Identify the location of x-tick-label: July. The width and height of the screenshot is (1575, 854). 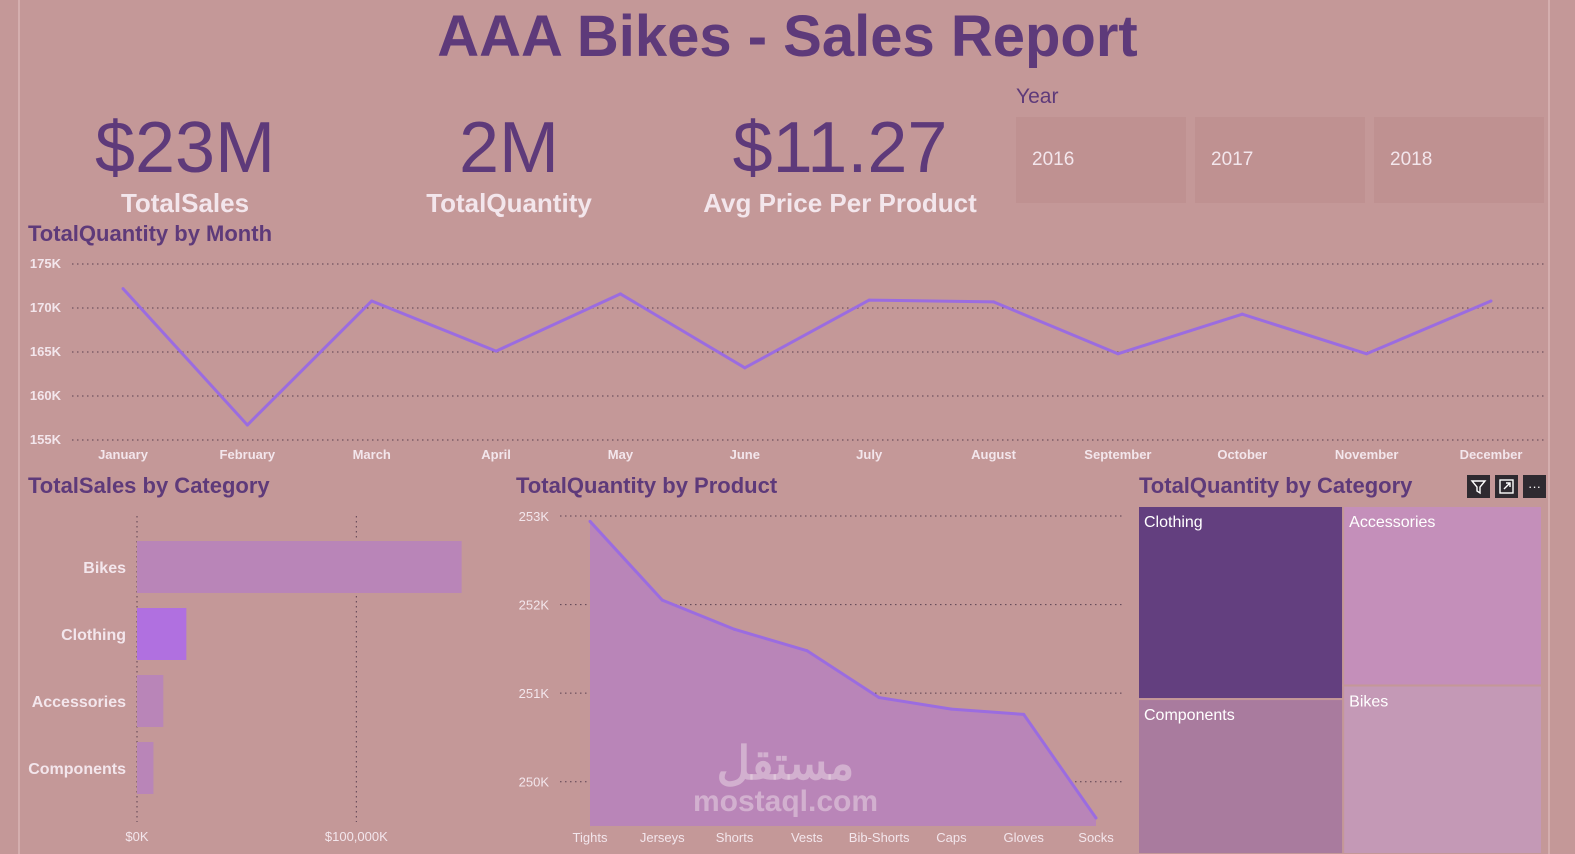
(869, 454).